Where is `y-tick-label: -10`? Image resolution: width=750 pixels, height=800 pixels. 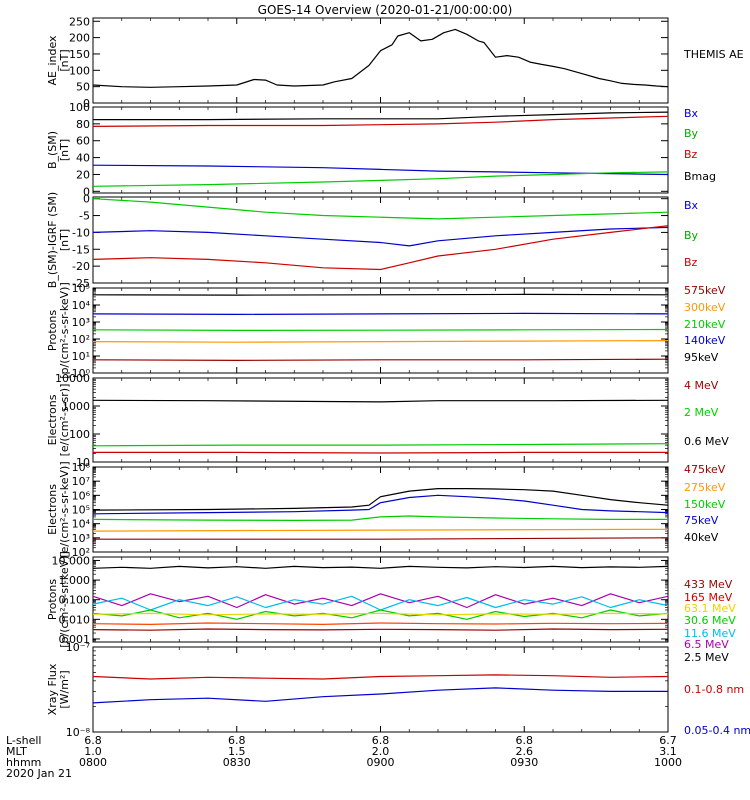
y-tick-label: -10 is located at coordinates (81, 232).